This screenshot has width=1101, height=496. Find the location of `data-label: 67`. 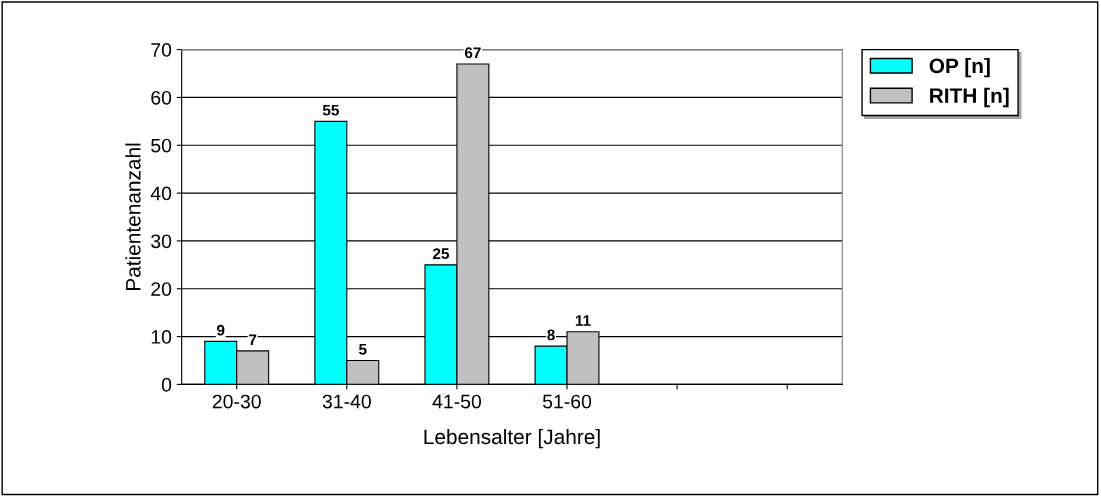

data-label: 67 is located at coordinates (472, 53).